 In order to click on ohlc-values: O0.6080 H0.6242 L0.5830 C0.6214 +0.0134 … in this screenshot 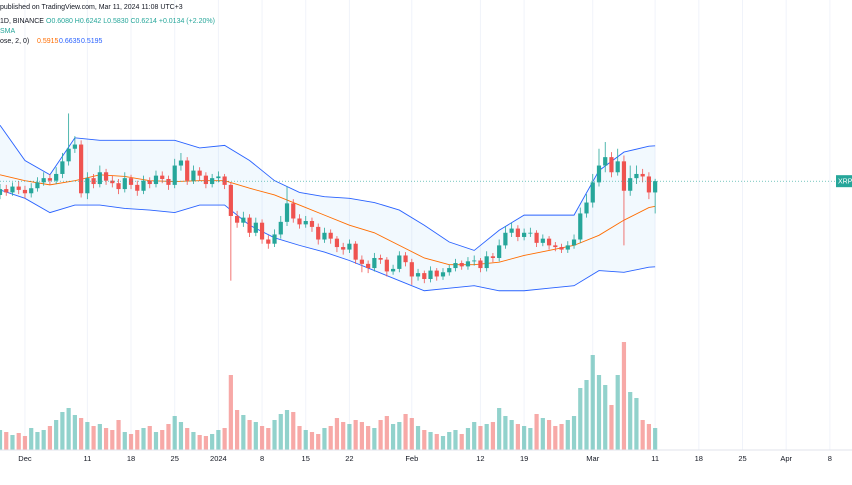, I will do `click(130, 21)`.